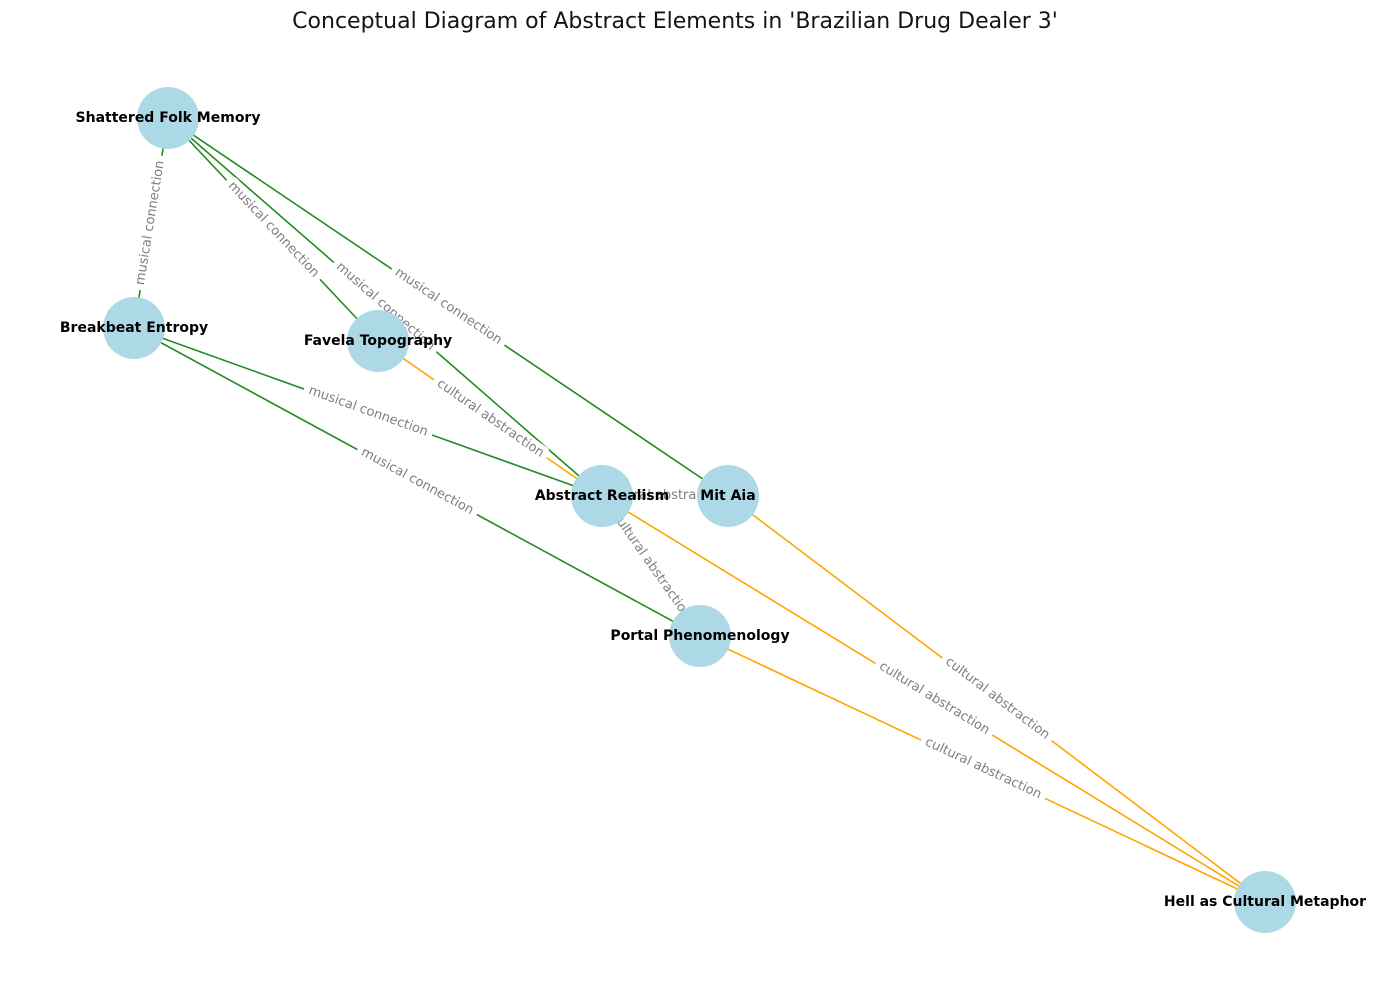 The height and width of the screenshot is (1000, 1400). I want to click on node-label-abstract_realism: Abstract Realism, so click(602, 496).